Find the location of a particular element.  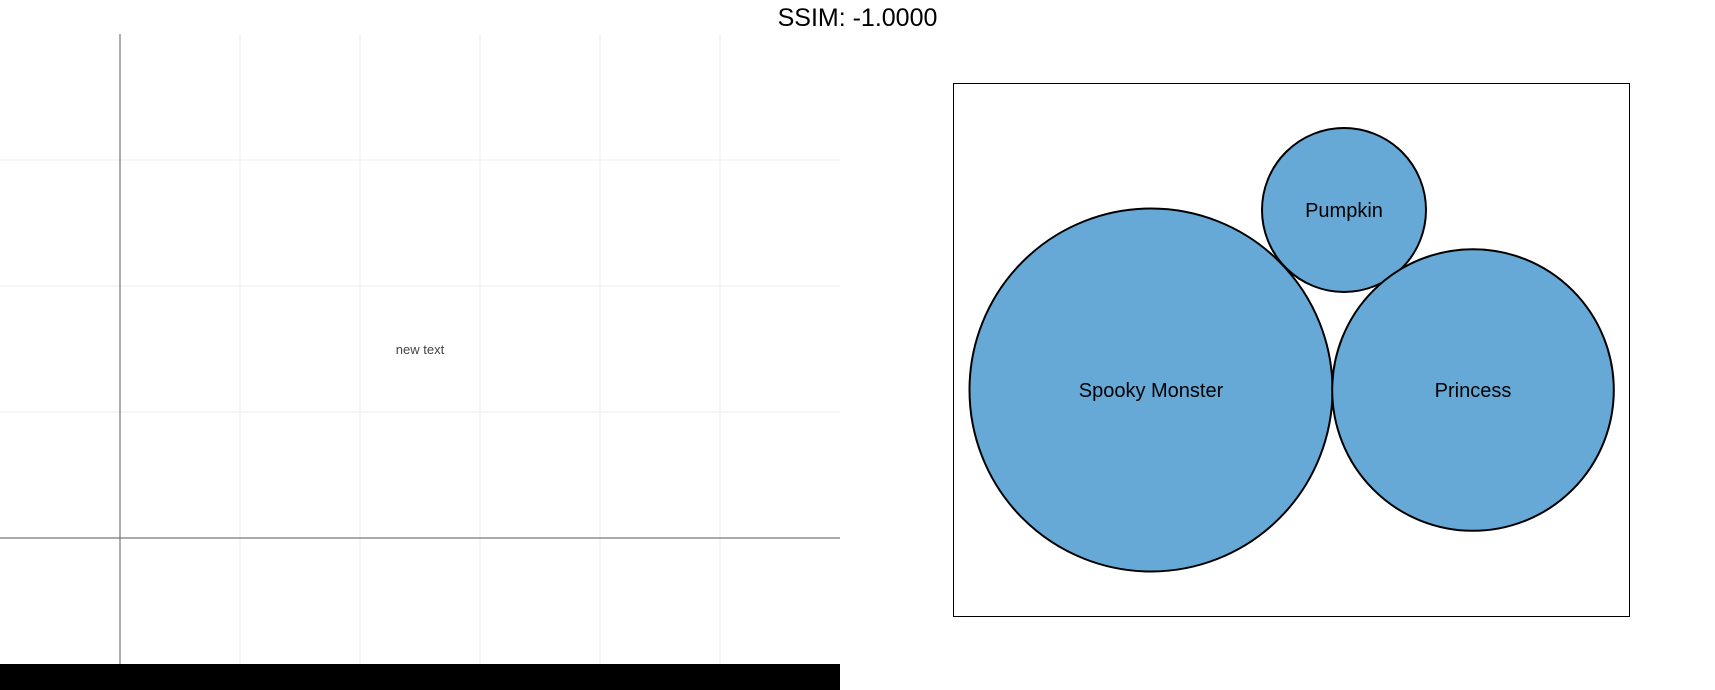

bubble-label-spooky-monster: Spooky Monster is located at coordinates (1151, 391).